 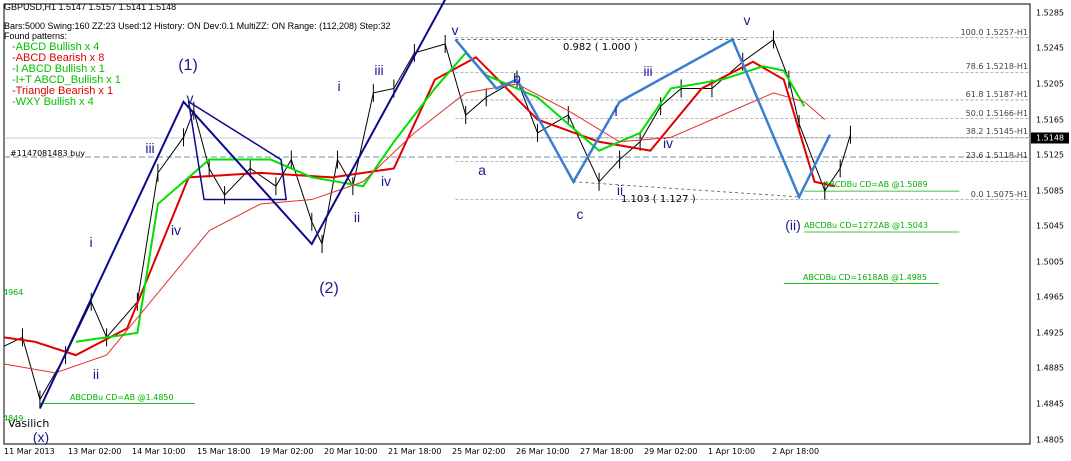 I want to click on pattern-item: -I ABCD Bullish x 1, so click(x=58, y=69).